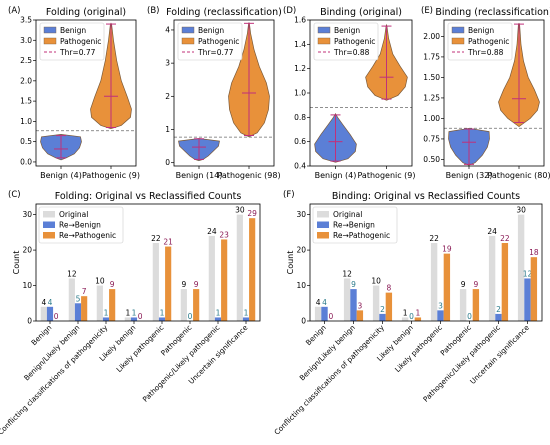 The width and height of the screenshot is (550, 445). I want to click on y-tick-label: 2, so click(167, 96).